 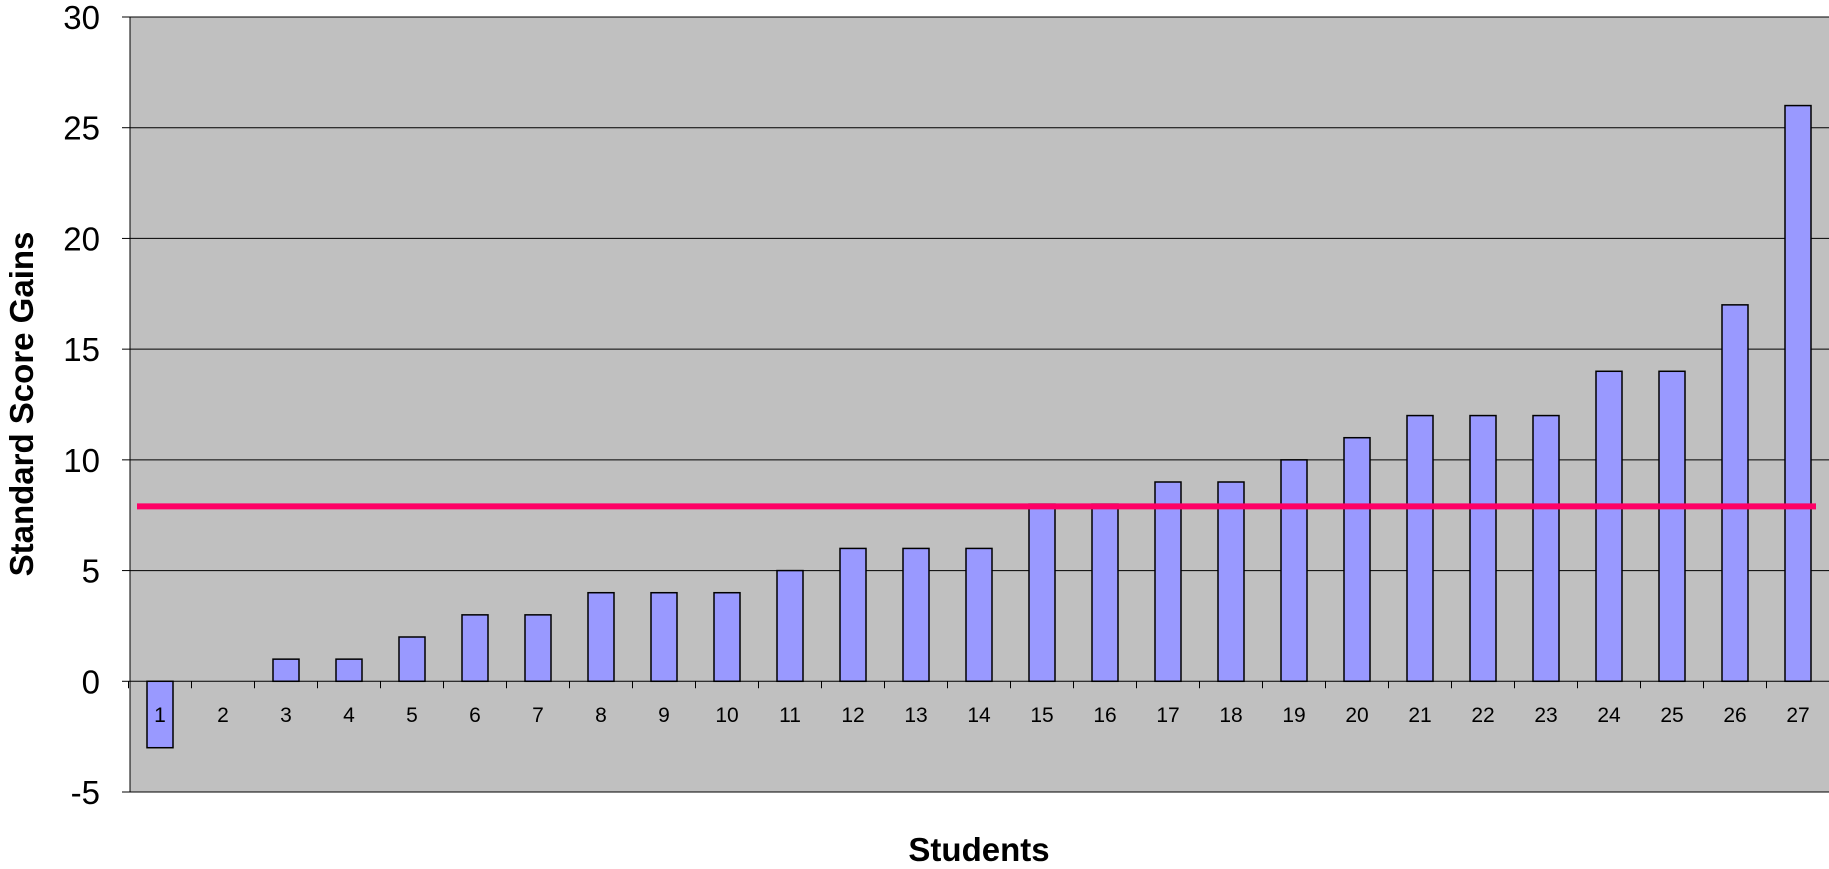 I want to click on y-axis-title: Standard Score Gains, so click(x=21, y=404).